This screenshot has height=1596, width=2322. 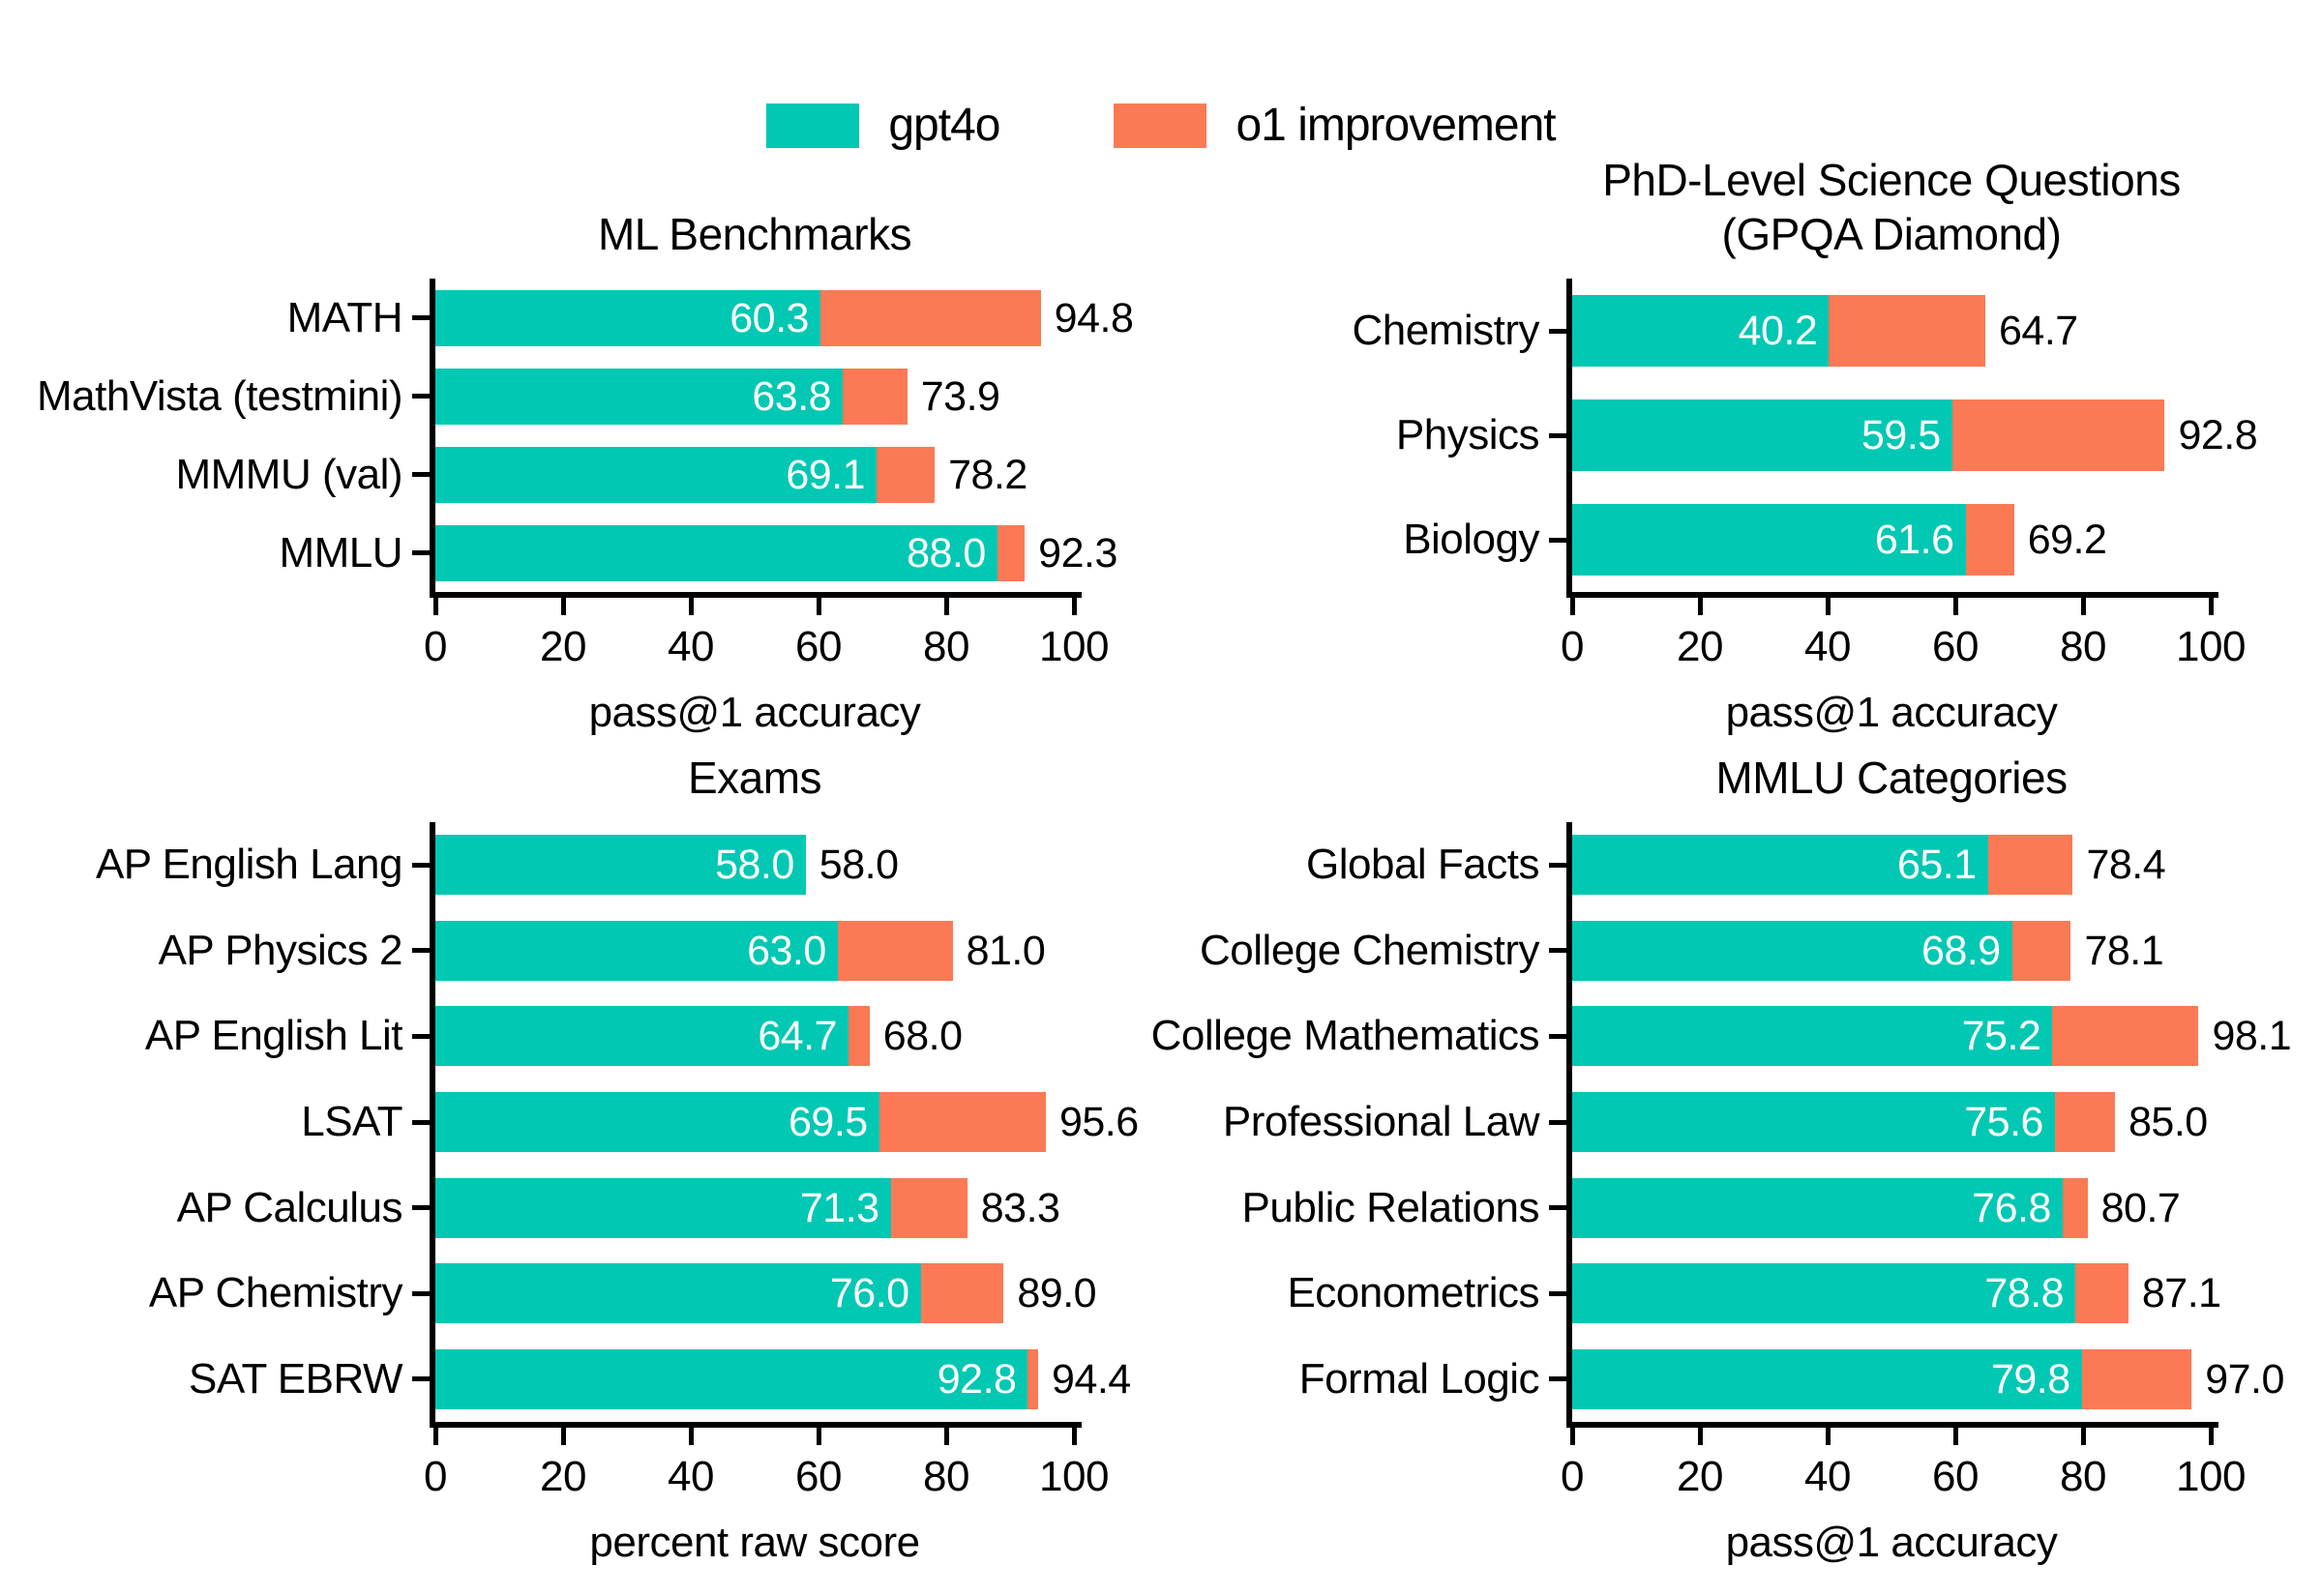 I want to click on x-axis-label: pass@1 accuracy, so click(x=1891, y=712).